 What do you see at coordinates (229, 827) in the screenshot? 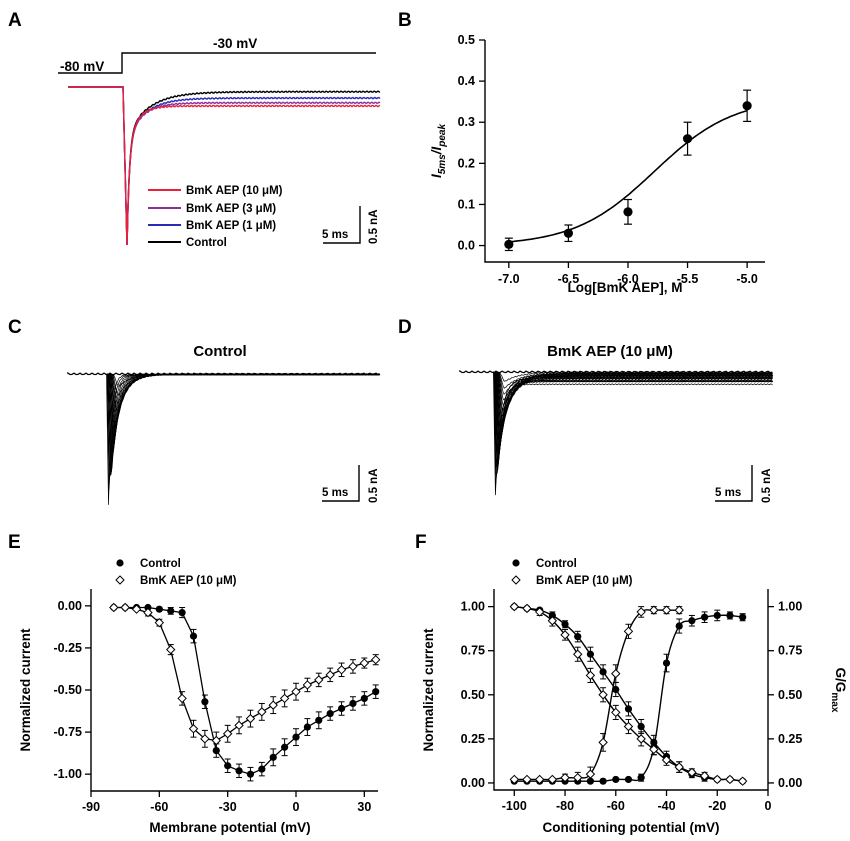
I see `x-axis-label: Membrane potential (mV)` at bounding box center [229, 827].